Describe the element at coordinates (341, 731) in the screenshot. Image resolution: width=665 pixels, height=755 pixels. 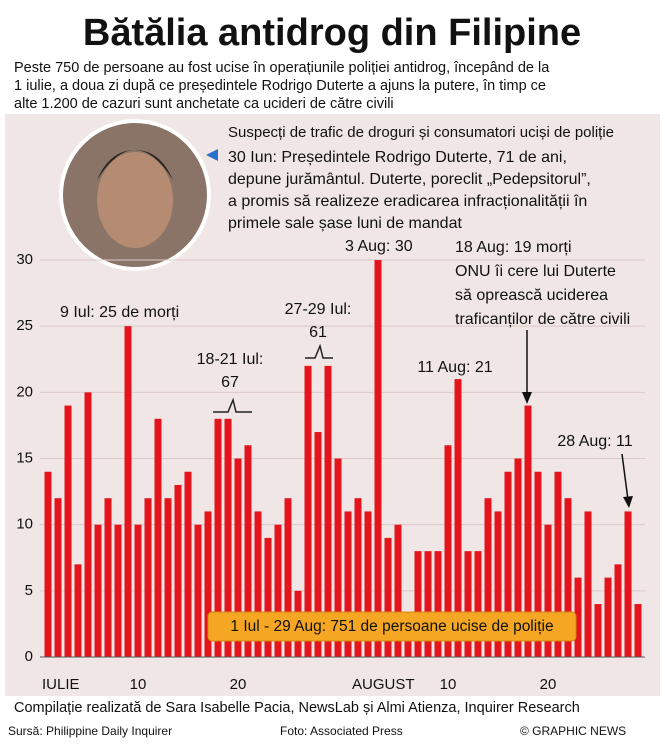
I see `photo-credit: Foto: Associated Press` at that location.